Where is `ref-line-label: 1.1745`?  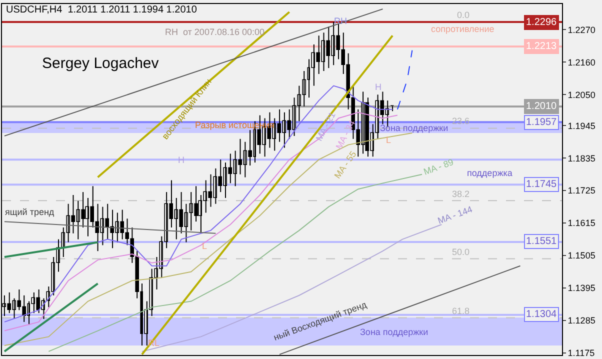
ref-line-label: 1.1745 is located at coordinates (542, 184).